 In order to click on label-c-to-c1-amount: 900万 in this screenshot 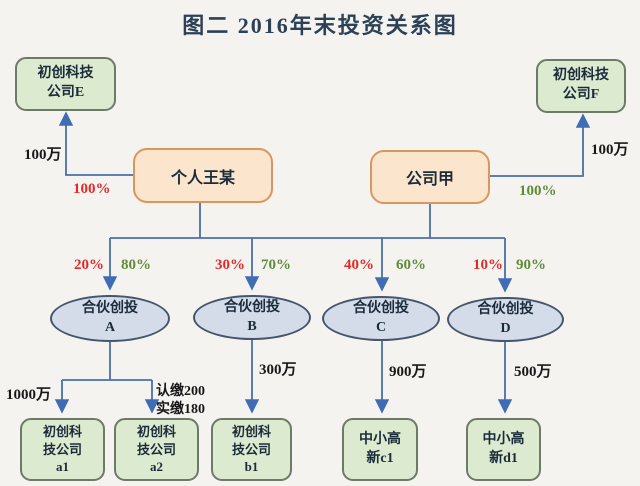, I will do `click(408, 372)`.